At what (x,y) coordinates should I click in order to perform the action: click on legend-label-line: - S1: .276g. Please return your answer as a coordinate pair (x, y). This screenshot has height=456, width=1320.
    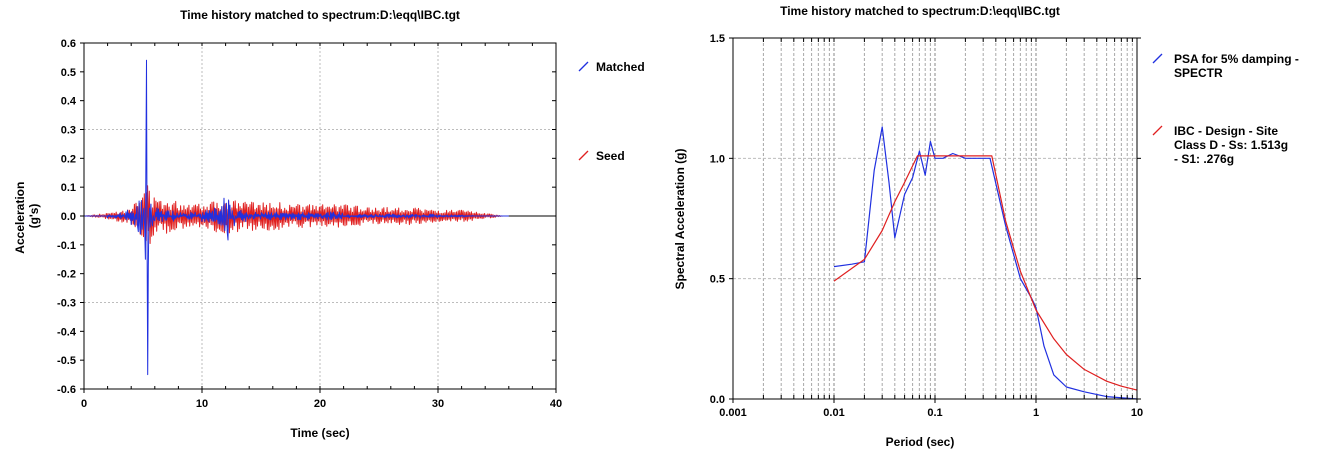
    Looking at the image, I should click on (1204, 159).